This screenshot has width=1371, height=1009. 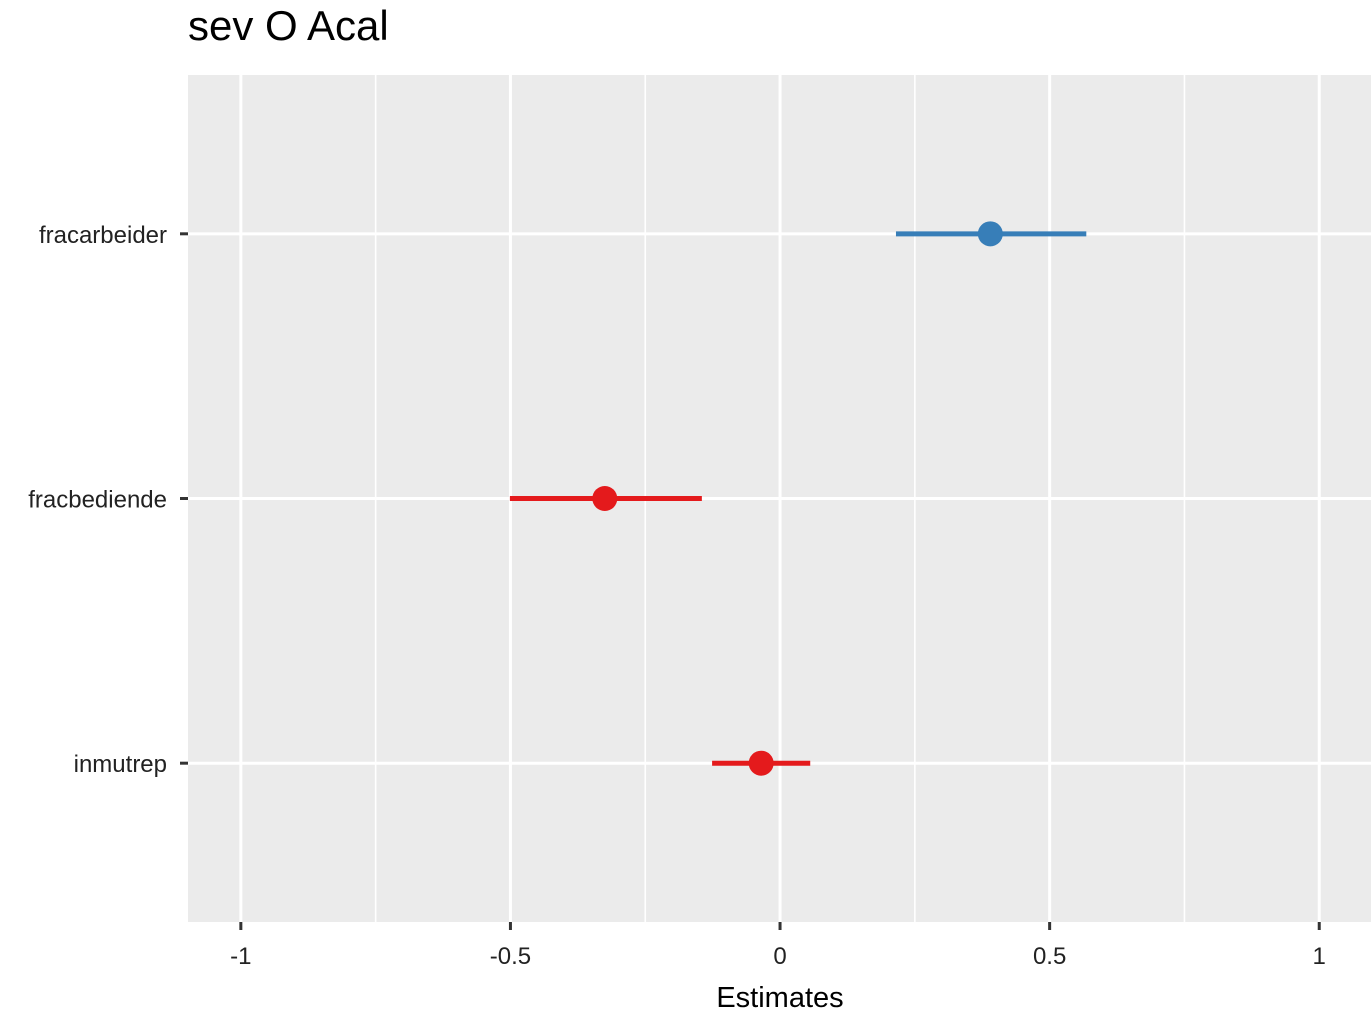 What do you see at coordinates (1319, 956) in the screenshot?
I see `x-tick-label: 1` at bounding box center [1319, 956].